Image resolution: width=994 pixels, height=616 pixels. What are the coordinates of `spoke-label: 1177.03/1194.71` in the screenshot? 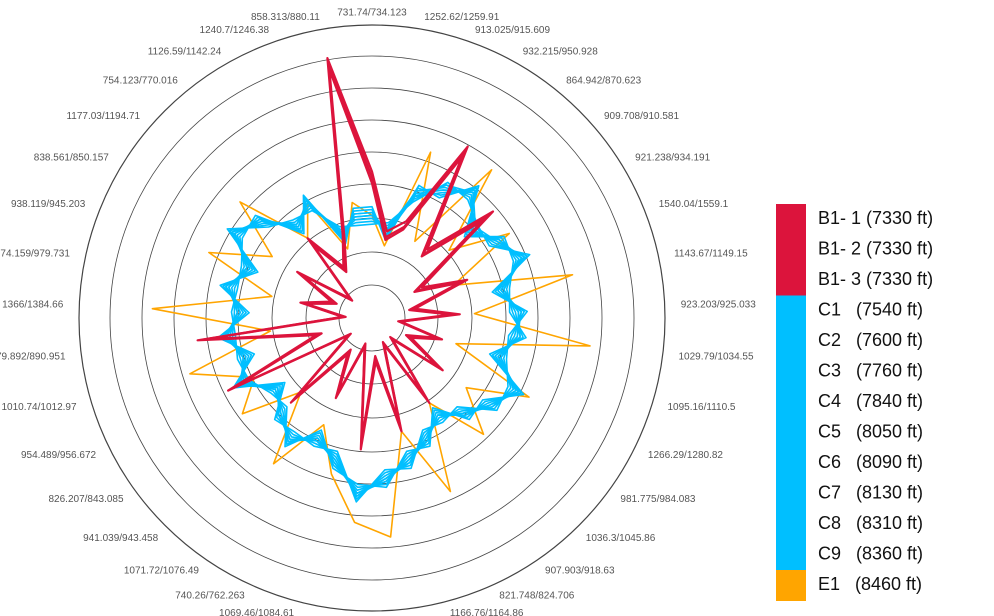 It's located at (103, 116).